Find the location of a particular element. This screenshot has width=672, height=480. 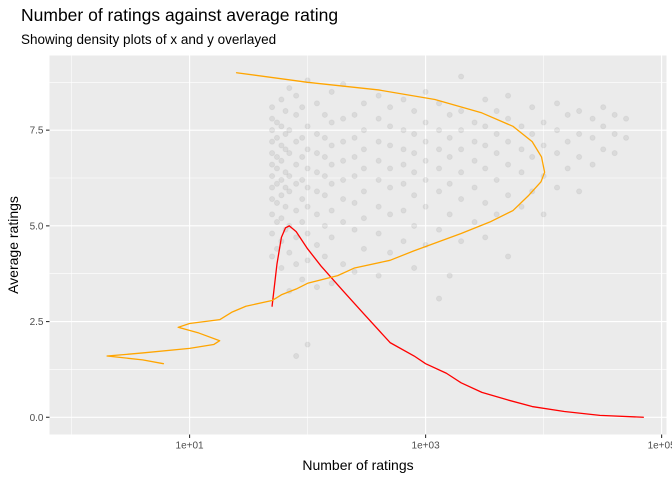

y-tick-label: 7.5 is located at coordinates (37, 131).